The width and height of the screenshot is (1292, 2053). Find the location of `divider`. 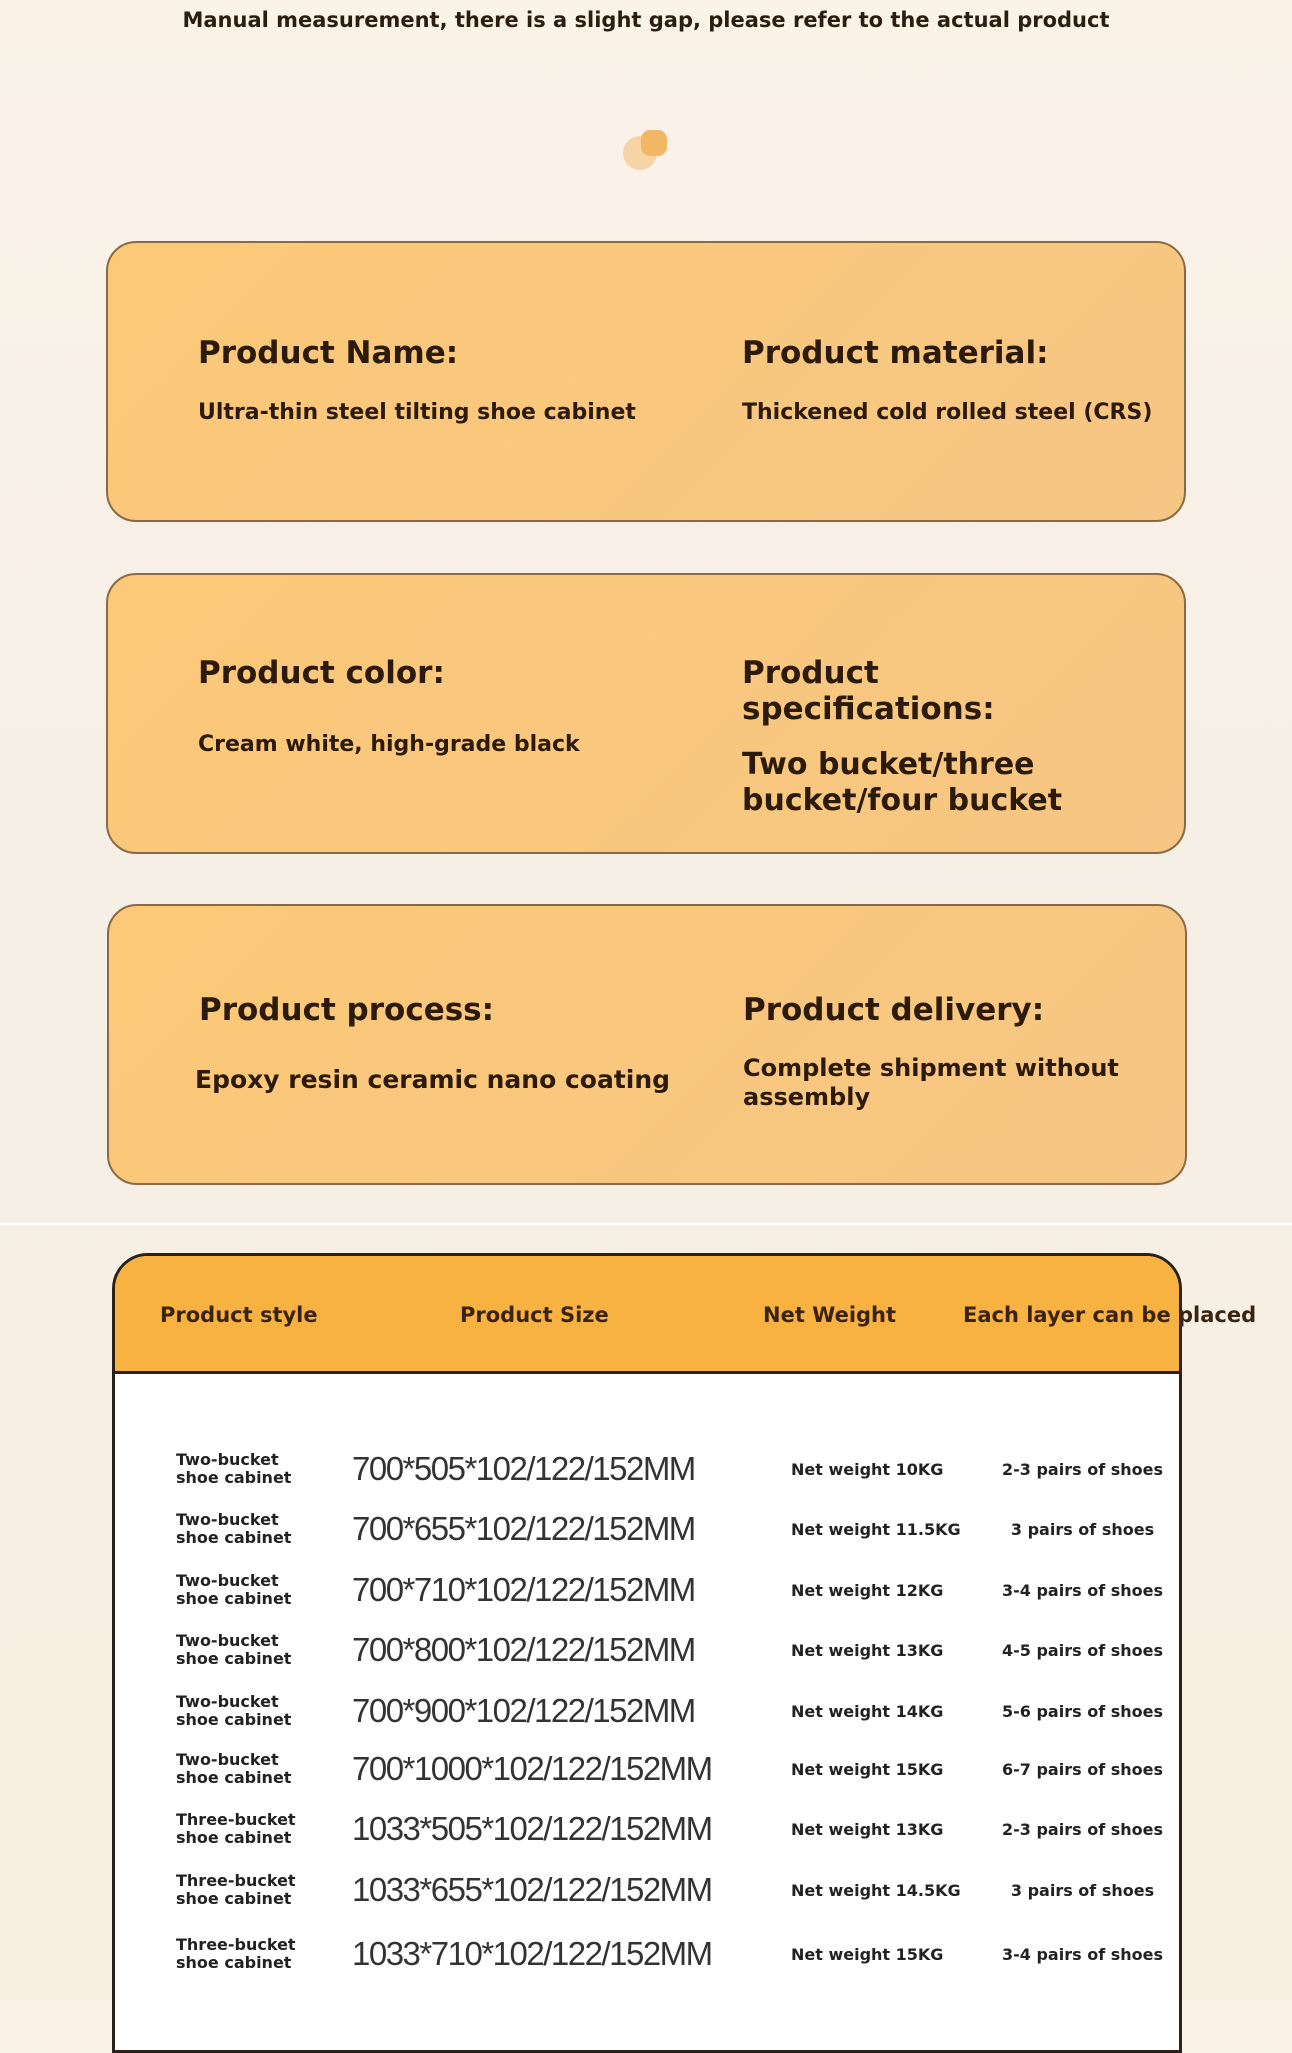

divider is located at coordinates (646, 1224).